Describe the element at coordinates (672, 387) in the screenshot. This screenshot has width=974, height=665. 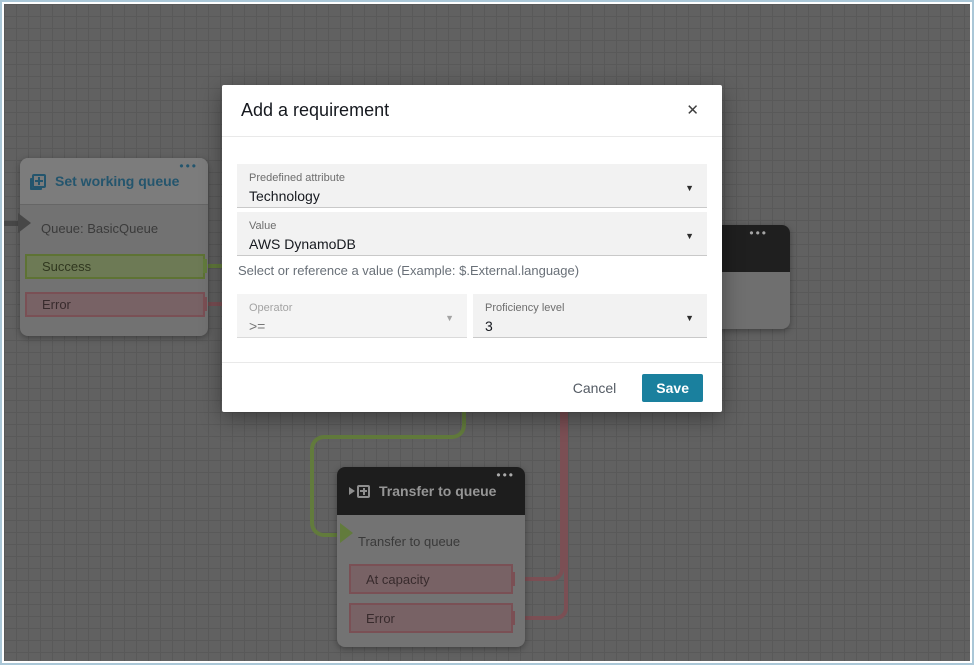
I see `save-button: Save` at that location.